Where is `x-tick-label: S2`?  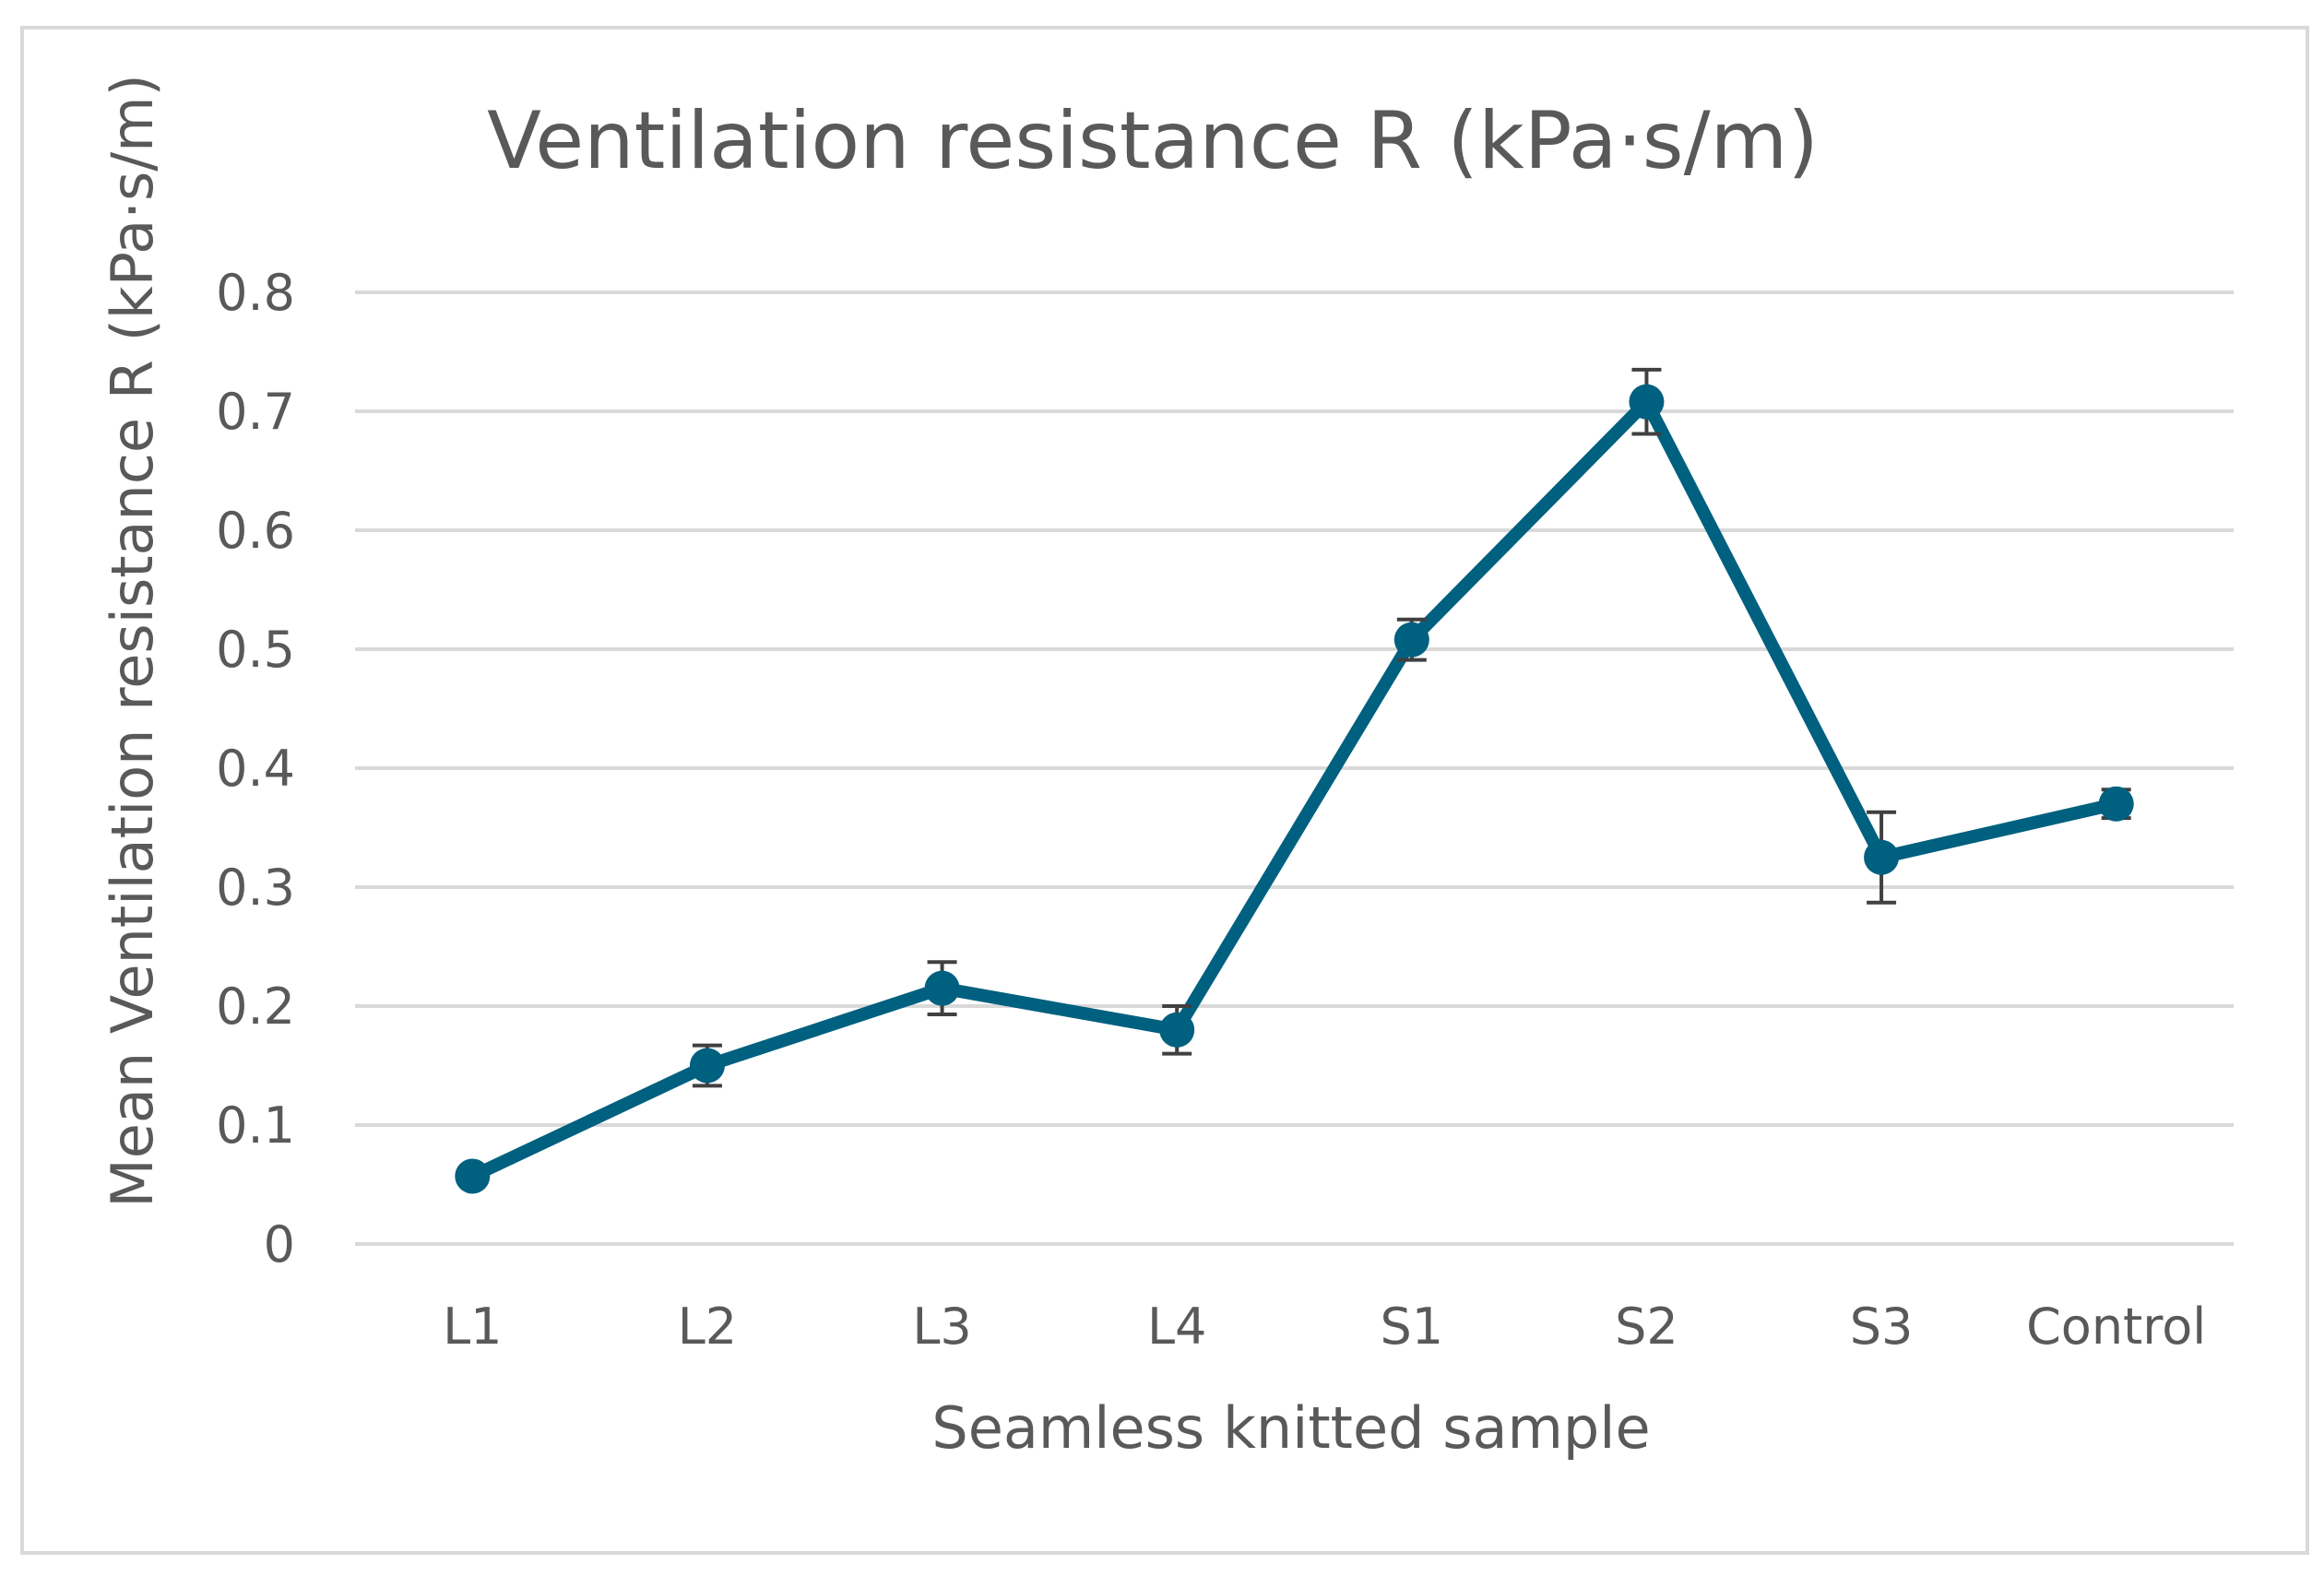
x-tick-label: S2 is located at coordinates (1646, 1327).